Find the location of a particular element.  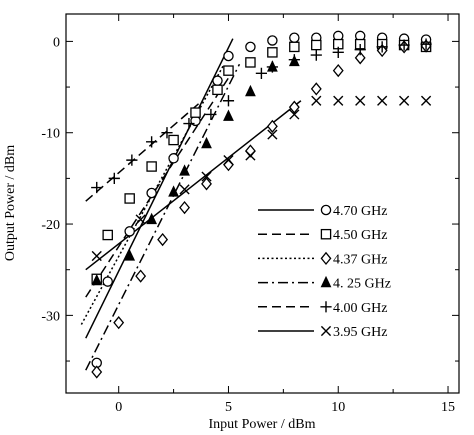

x-tick-label: 0 is located at coordinates (118, 407).